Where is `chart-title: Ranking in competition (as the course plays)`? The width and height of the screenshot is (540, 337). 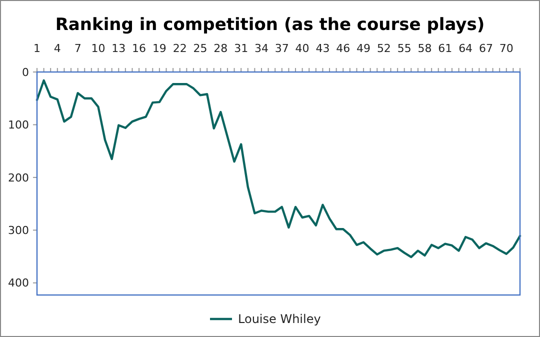
chart-title: Ranking in competition (as the course plays) is located at coordinates (270, 25).